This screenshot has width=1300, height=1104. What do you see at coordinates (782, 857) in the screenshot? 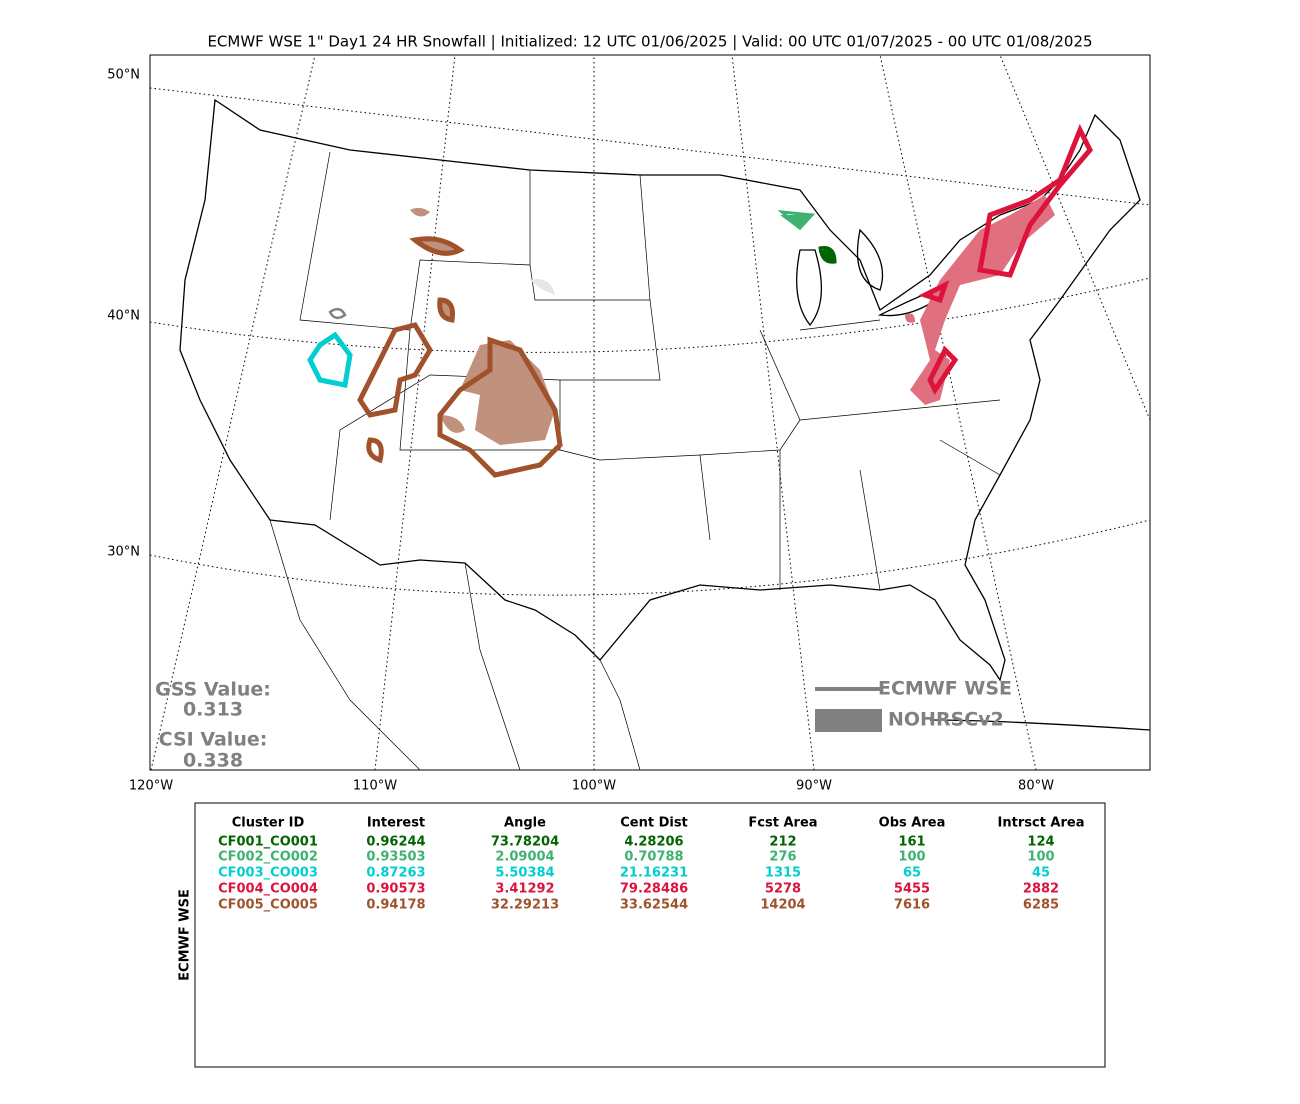
I see `table-cell: 276` at bounding box center [782, 857].